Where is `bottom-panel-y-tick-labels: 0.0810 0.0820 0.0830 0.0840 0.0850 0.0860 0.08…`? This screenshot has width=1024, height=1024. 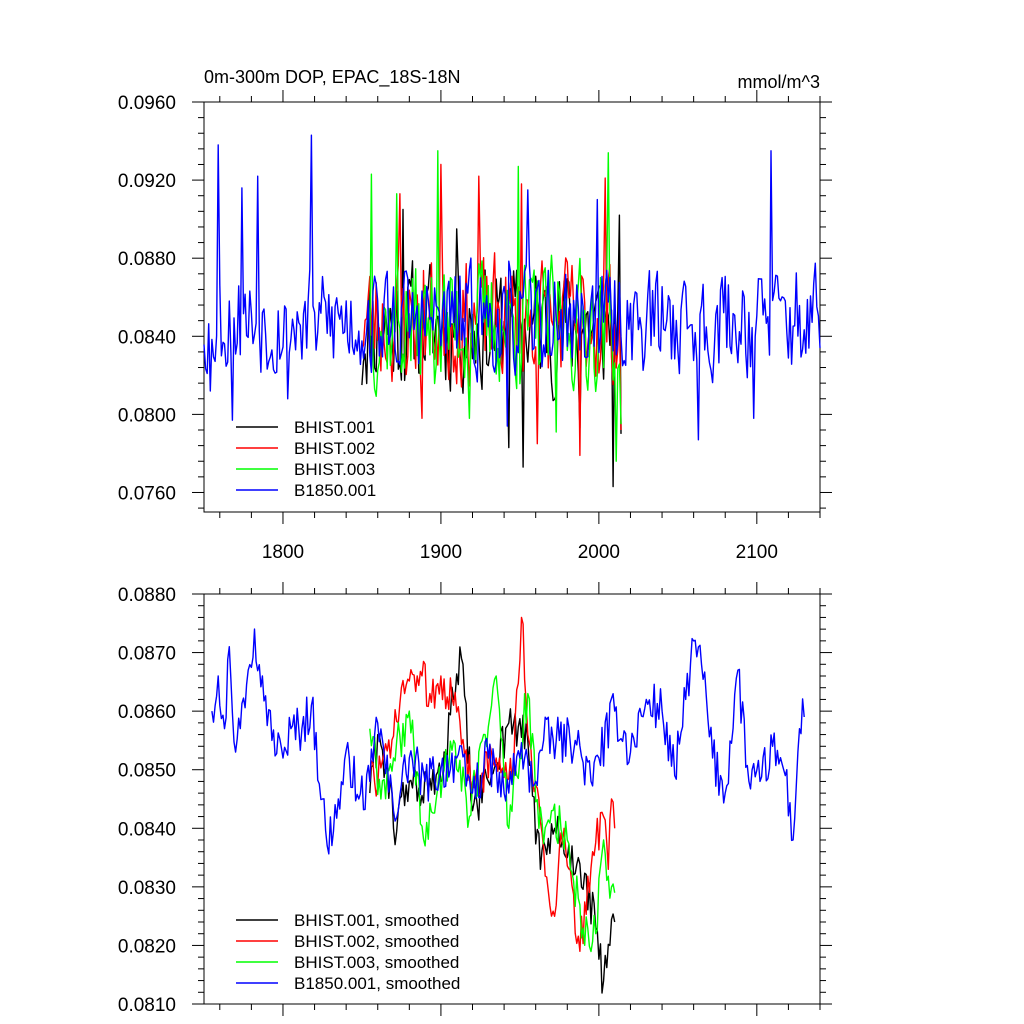 bottom-panel-y-tick-labels: 0.0810 0.0820 0.0830 0.0840 0.0850 0.0860 0.08… is located at coordinates (147, 800).